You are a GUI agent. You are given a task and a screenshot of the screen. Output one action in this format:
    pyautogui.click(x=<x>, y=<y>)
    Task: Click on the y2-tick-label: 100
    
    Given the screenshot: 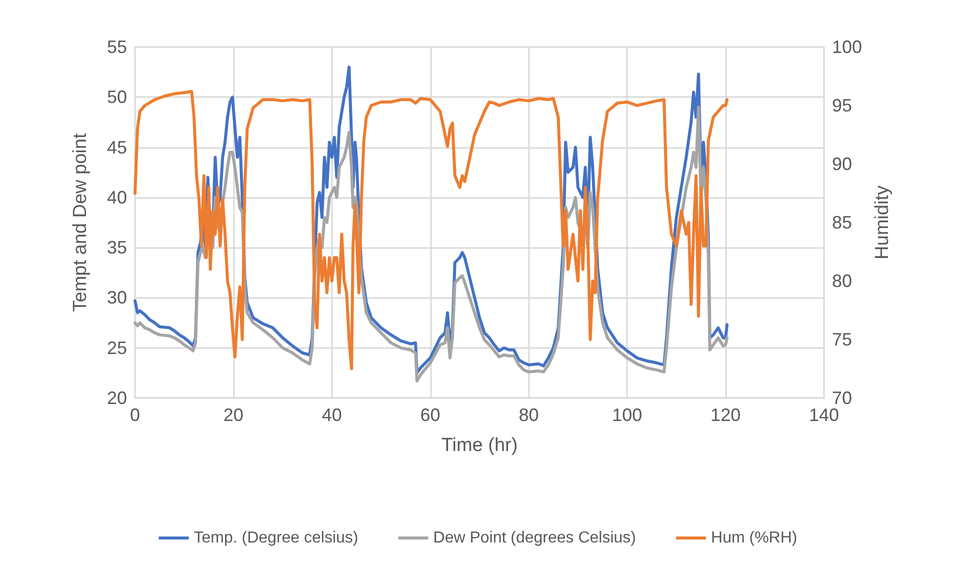 What is the action you would take?
    pyautogui.click(x=847, y=47)
    